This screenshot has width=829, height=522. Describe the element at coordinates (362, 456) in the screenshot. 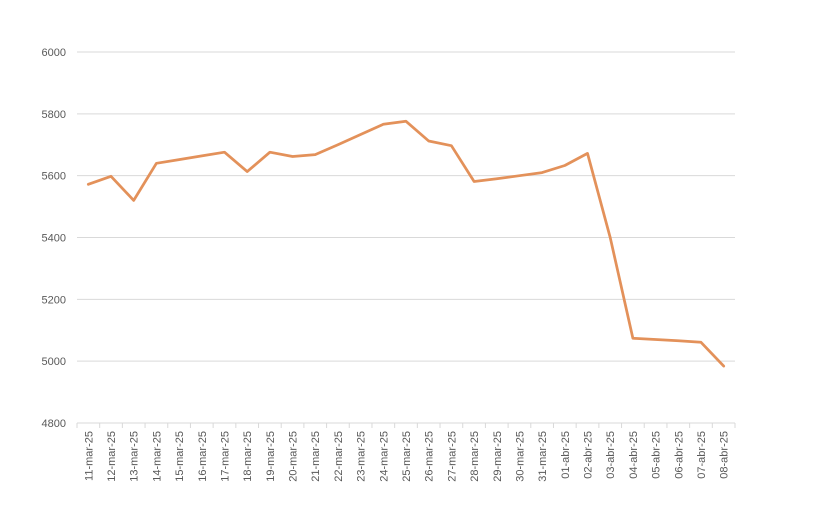

I see `x-tick-label: 23-mar-25` at that location.